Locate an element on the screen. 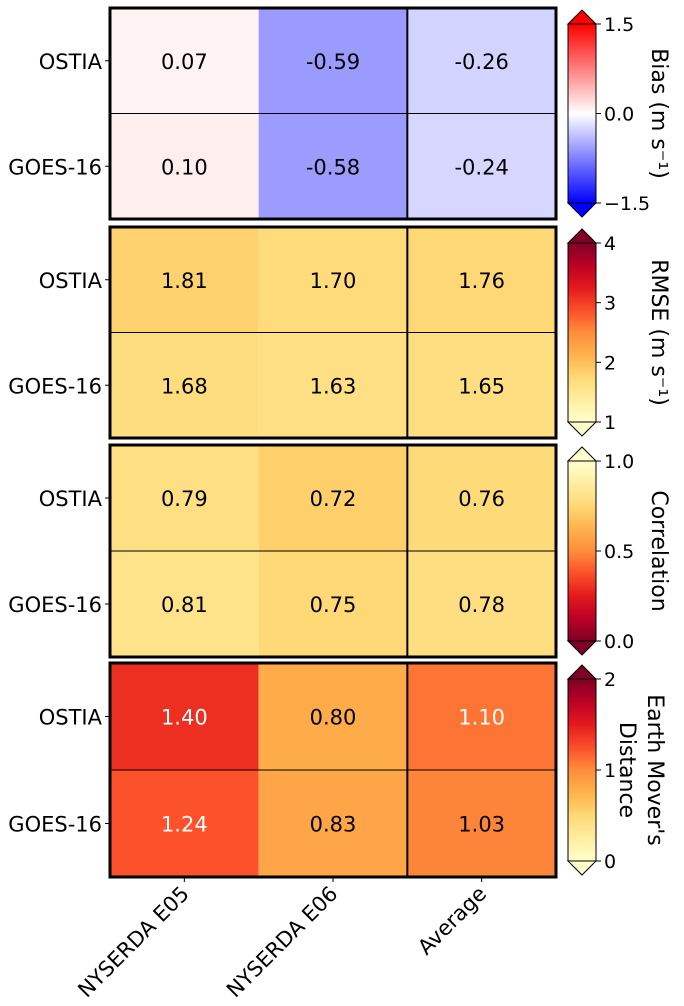 The image size is (684, 1006). colorbar-label: Correlation is located at coordinates (658, 550).